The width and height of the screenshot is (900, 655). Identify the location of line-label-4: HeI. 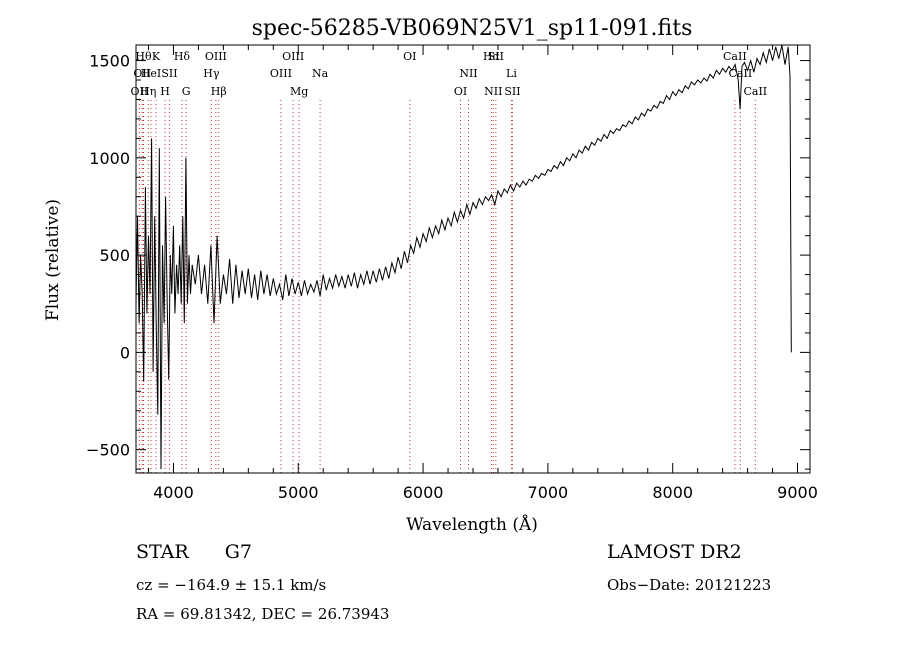
(151, 73).